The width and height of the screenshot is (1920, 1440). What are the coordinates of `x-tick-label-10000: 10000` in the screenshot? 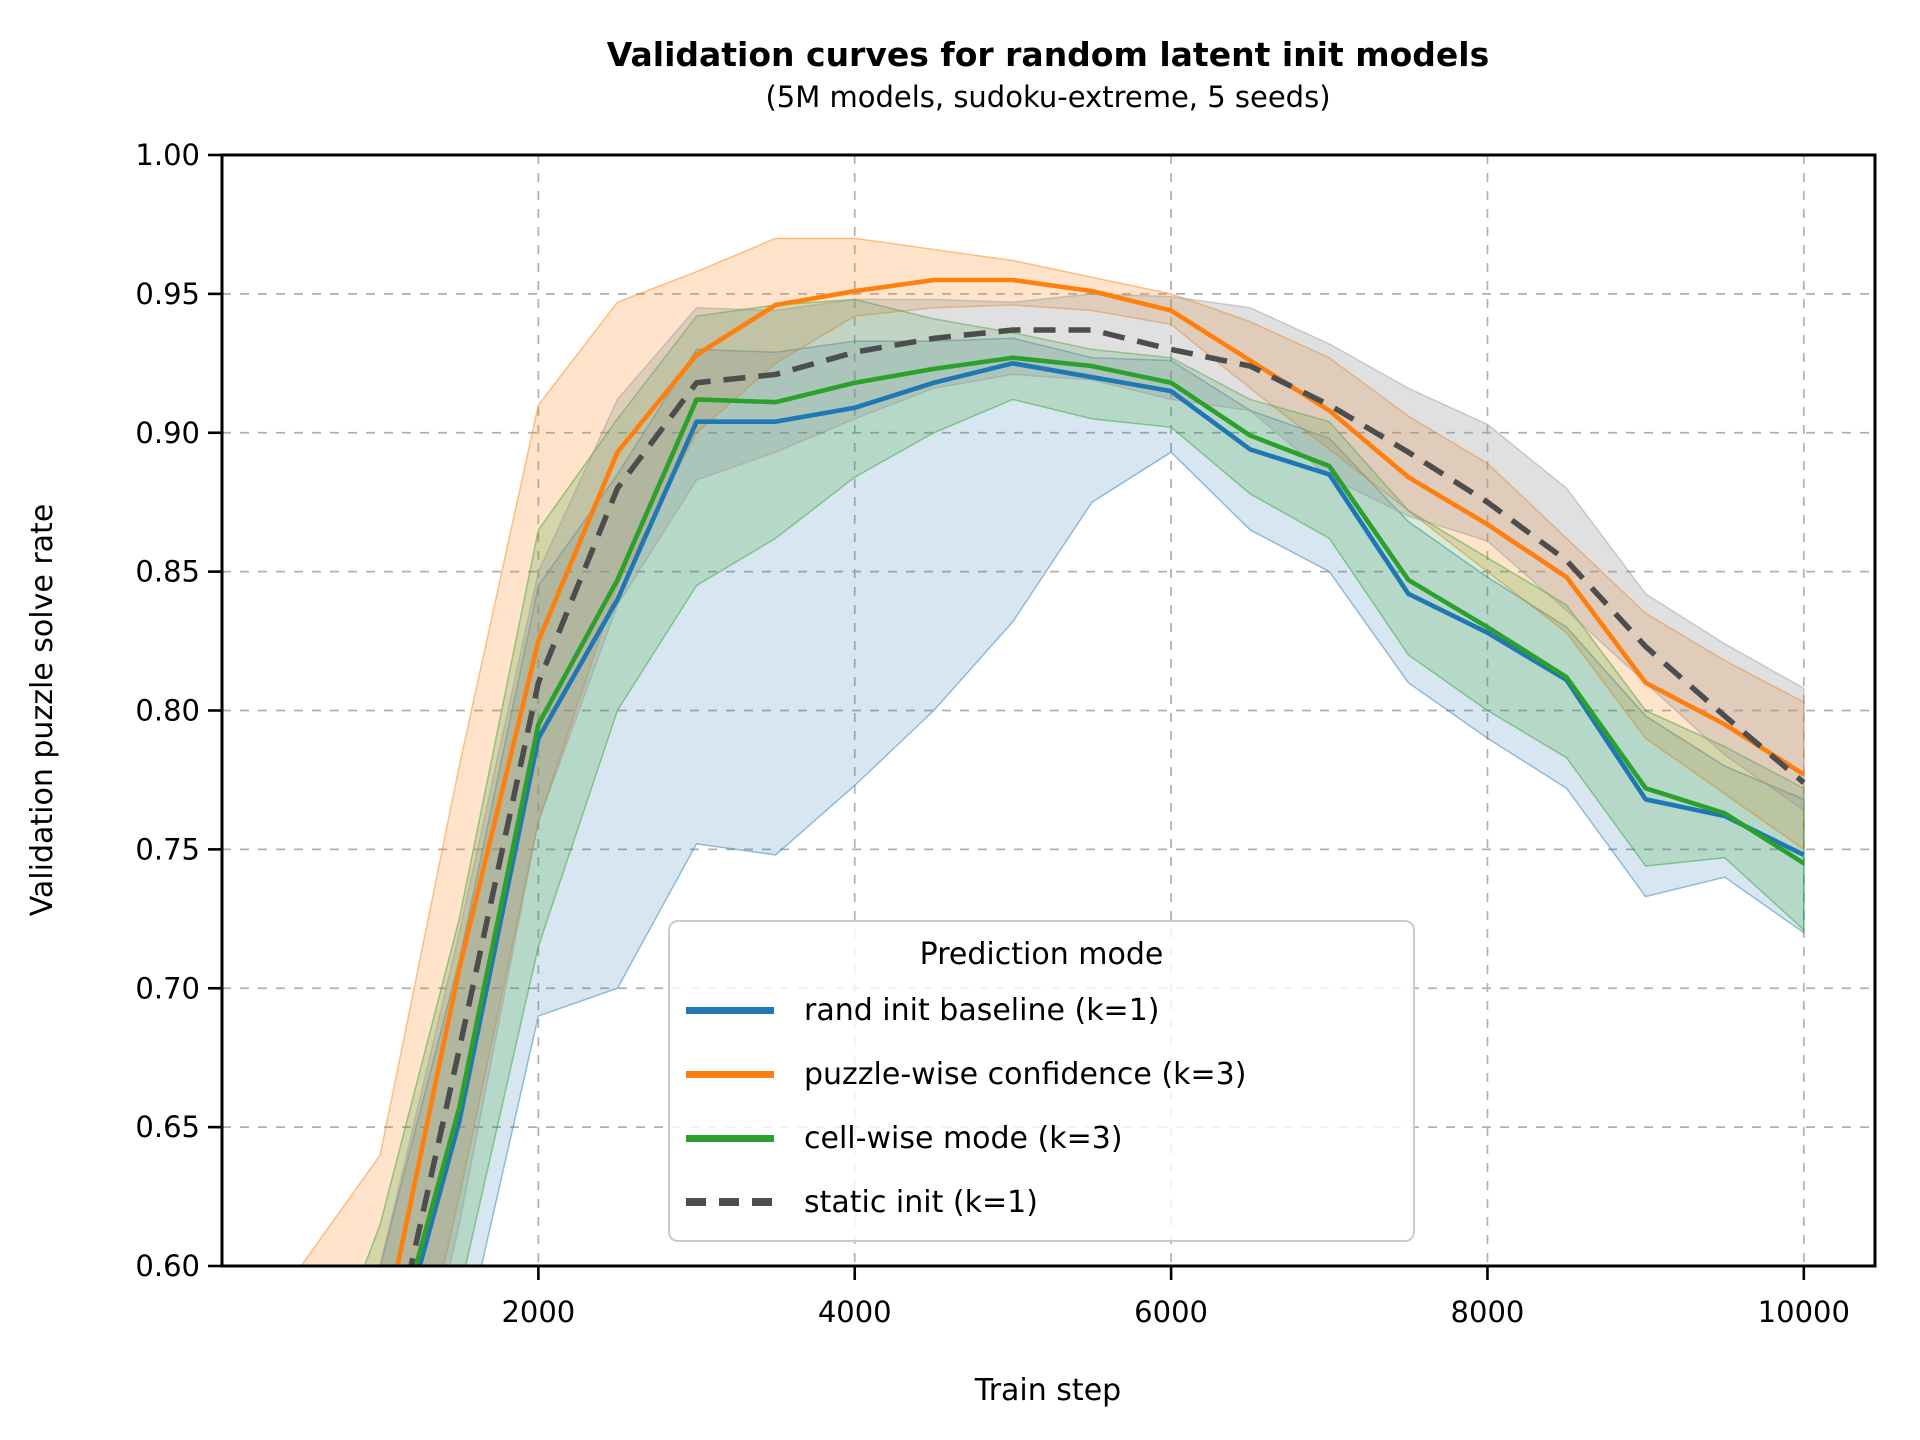 It's located at (1804, 1312).